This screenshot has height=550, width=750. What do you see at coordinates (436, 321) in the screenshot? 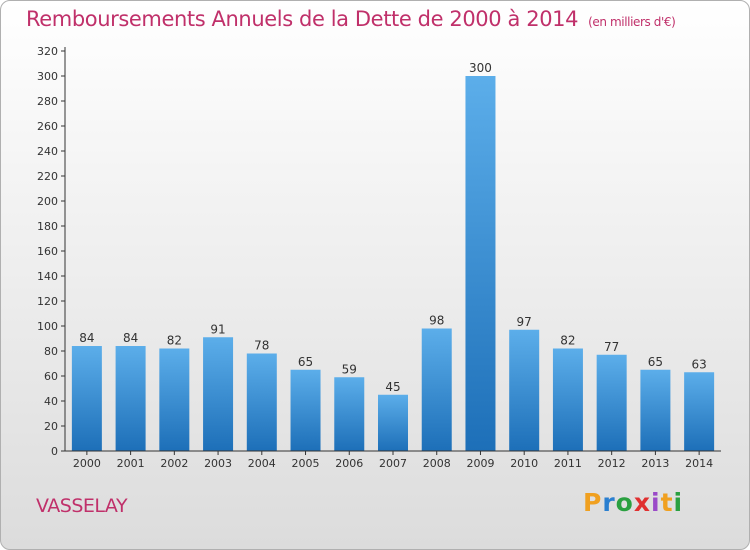
I see `data-label-2008: 98` at bounding box center [436, 321].